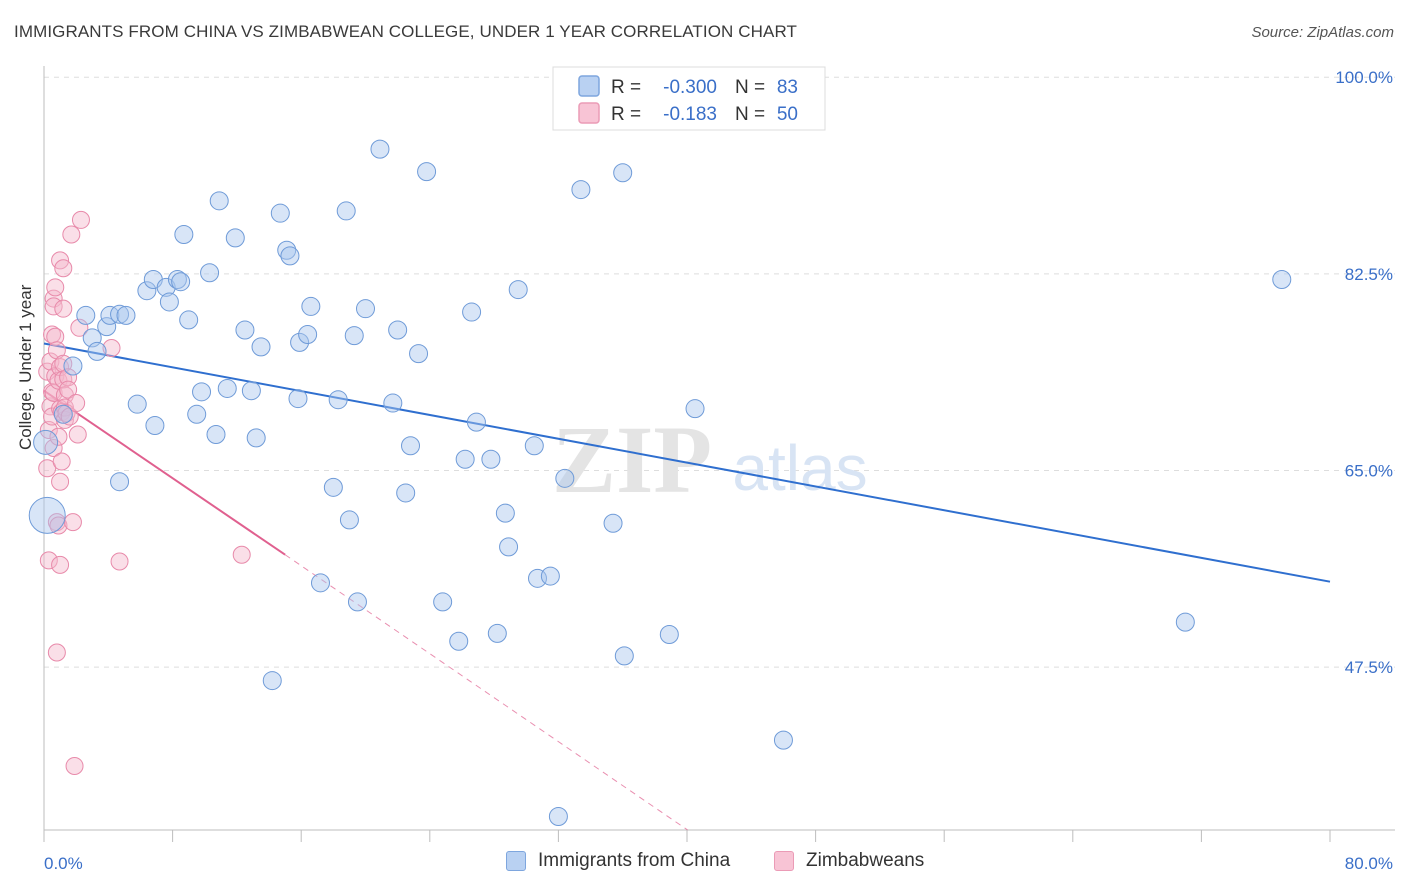  What do you see at coordinates (634, 860) in the screenshot?
I see `legend-label-china: Immigrants from China` at bounding box center [634, 860].